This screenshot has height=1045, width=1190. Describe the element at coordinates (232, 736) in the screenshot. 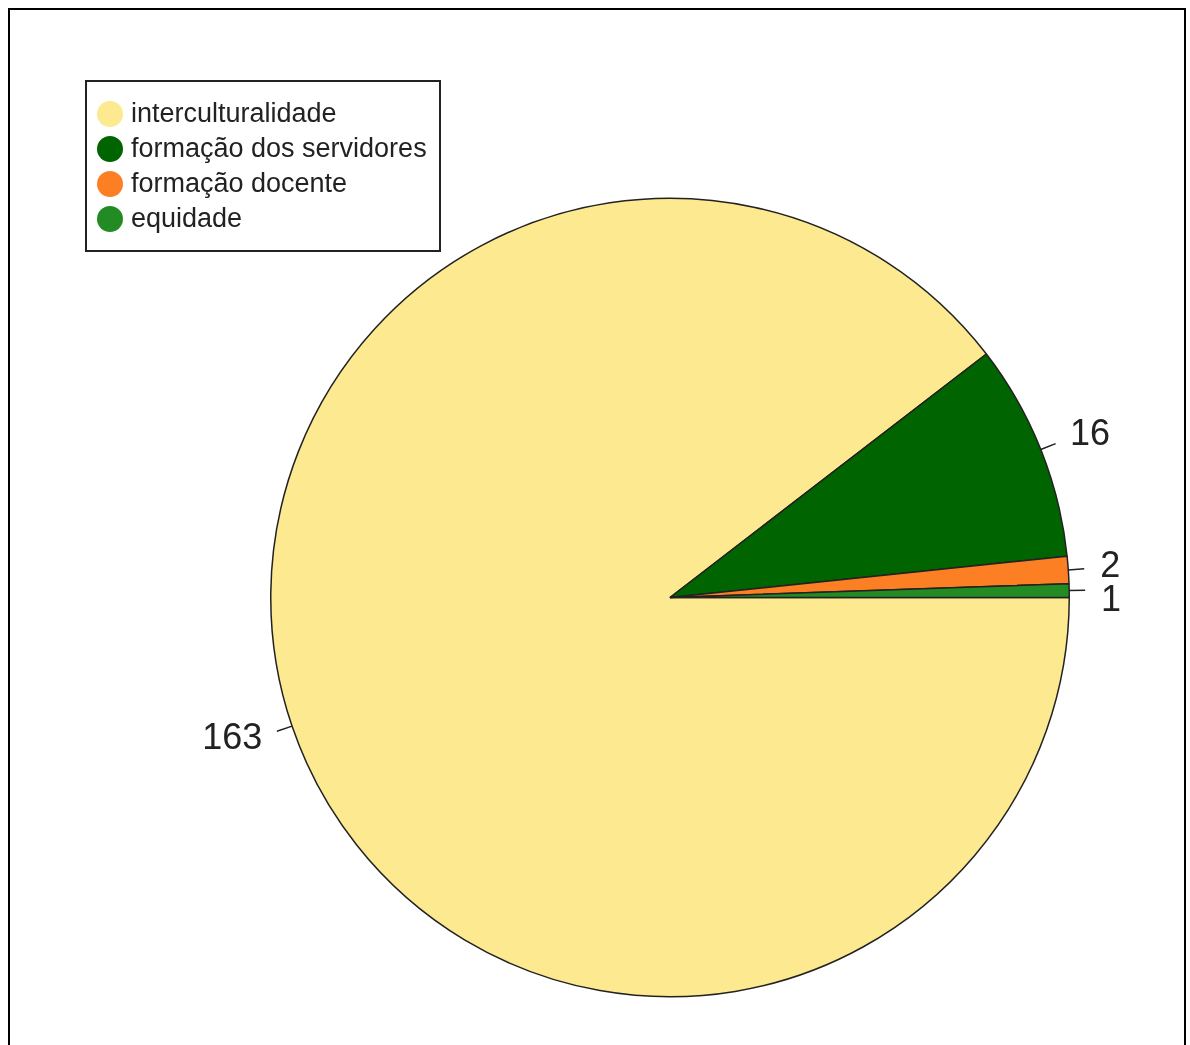

I see `data-label: 163` at that location.